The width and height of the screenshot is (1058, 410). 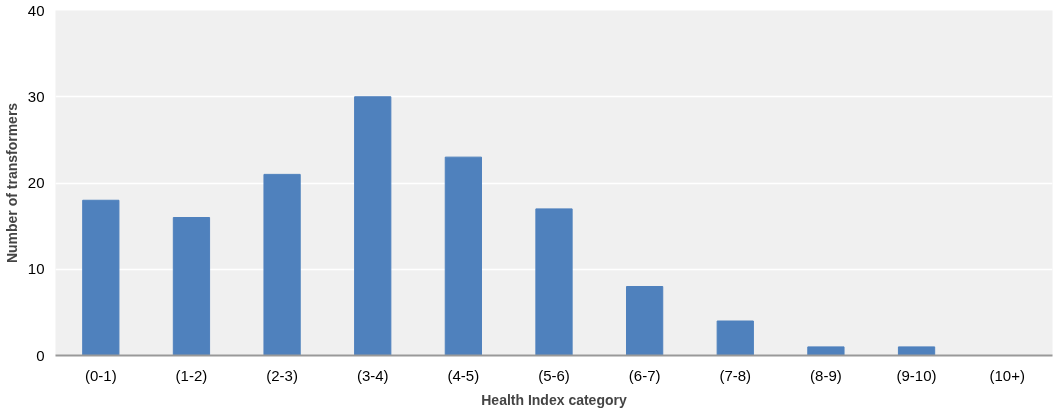 What do you see at coordinates (554, 399) in the screenshot?
I see `x-axis-title: Health Index category` at bounding box center [554, 399].